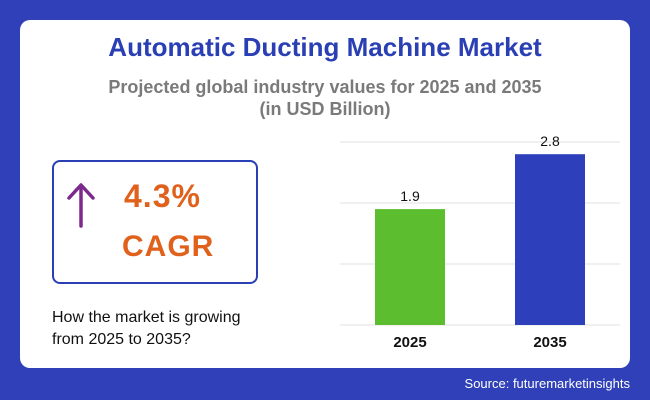  What do you see at coordinates (325, 47) in the screenshot?
I see `page-title: Automatic Ducting Machine Market` at bounding box center [325, 47].